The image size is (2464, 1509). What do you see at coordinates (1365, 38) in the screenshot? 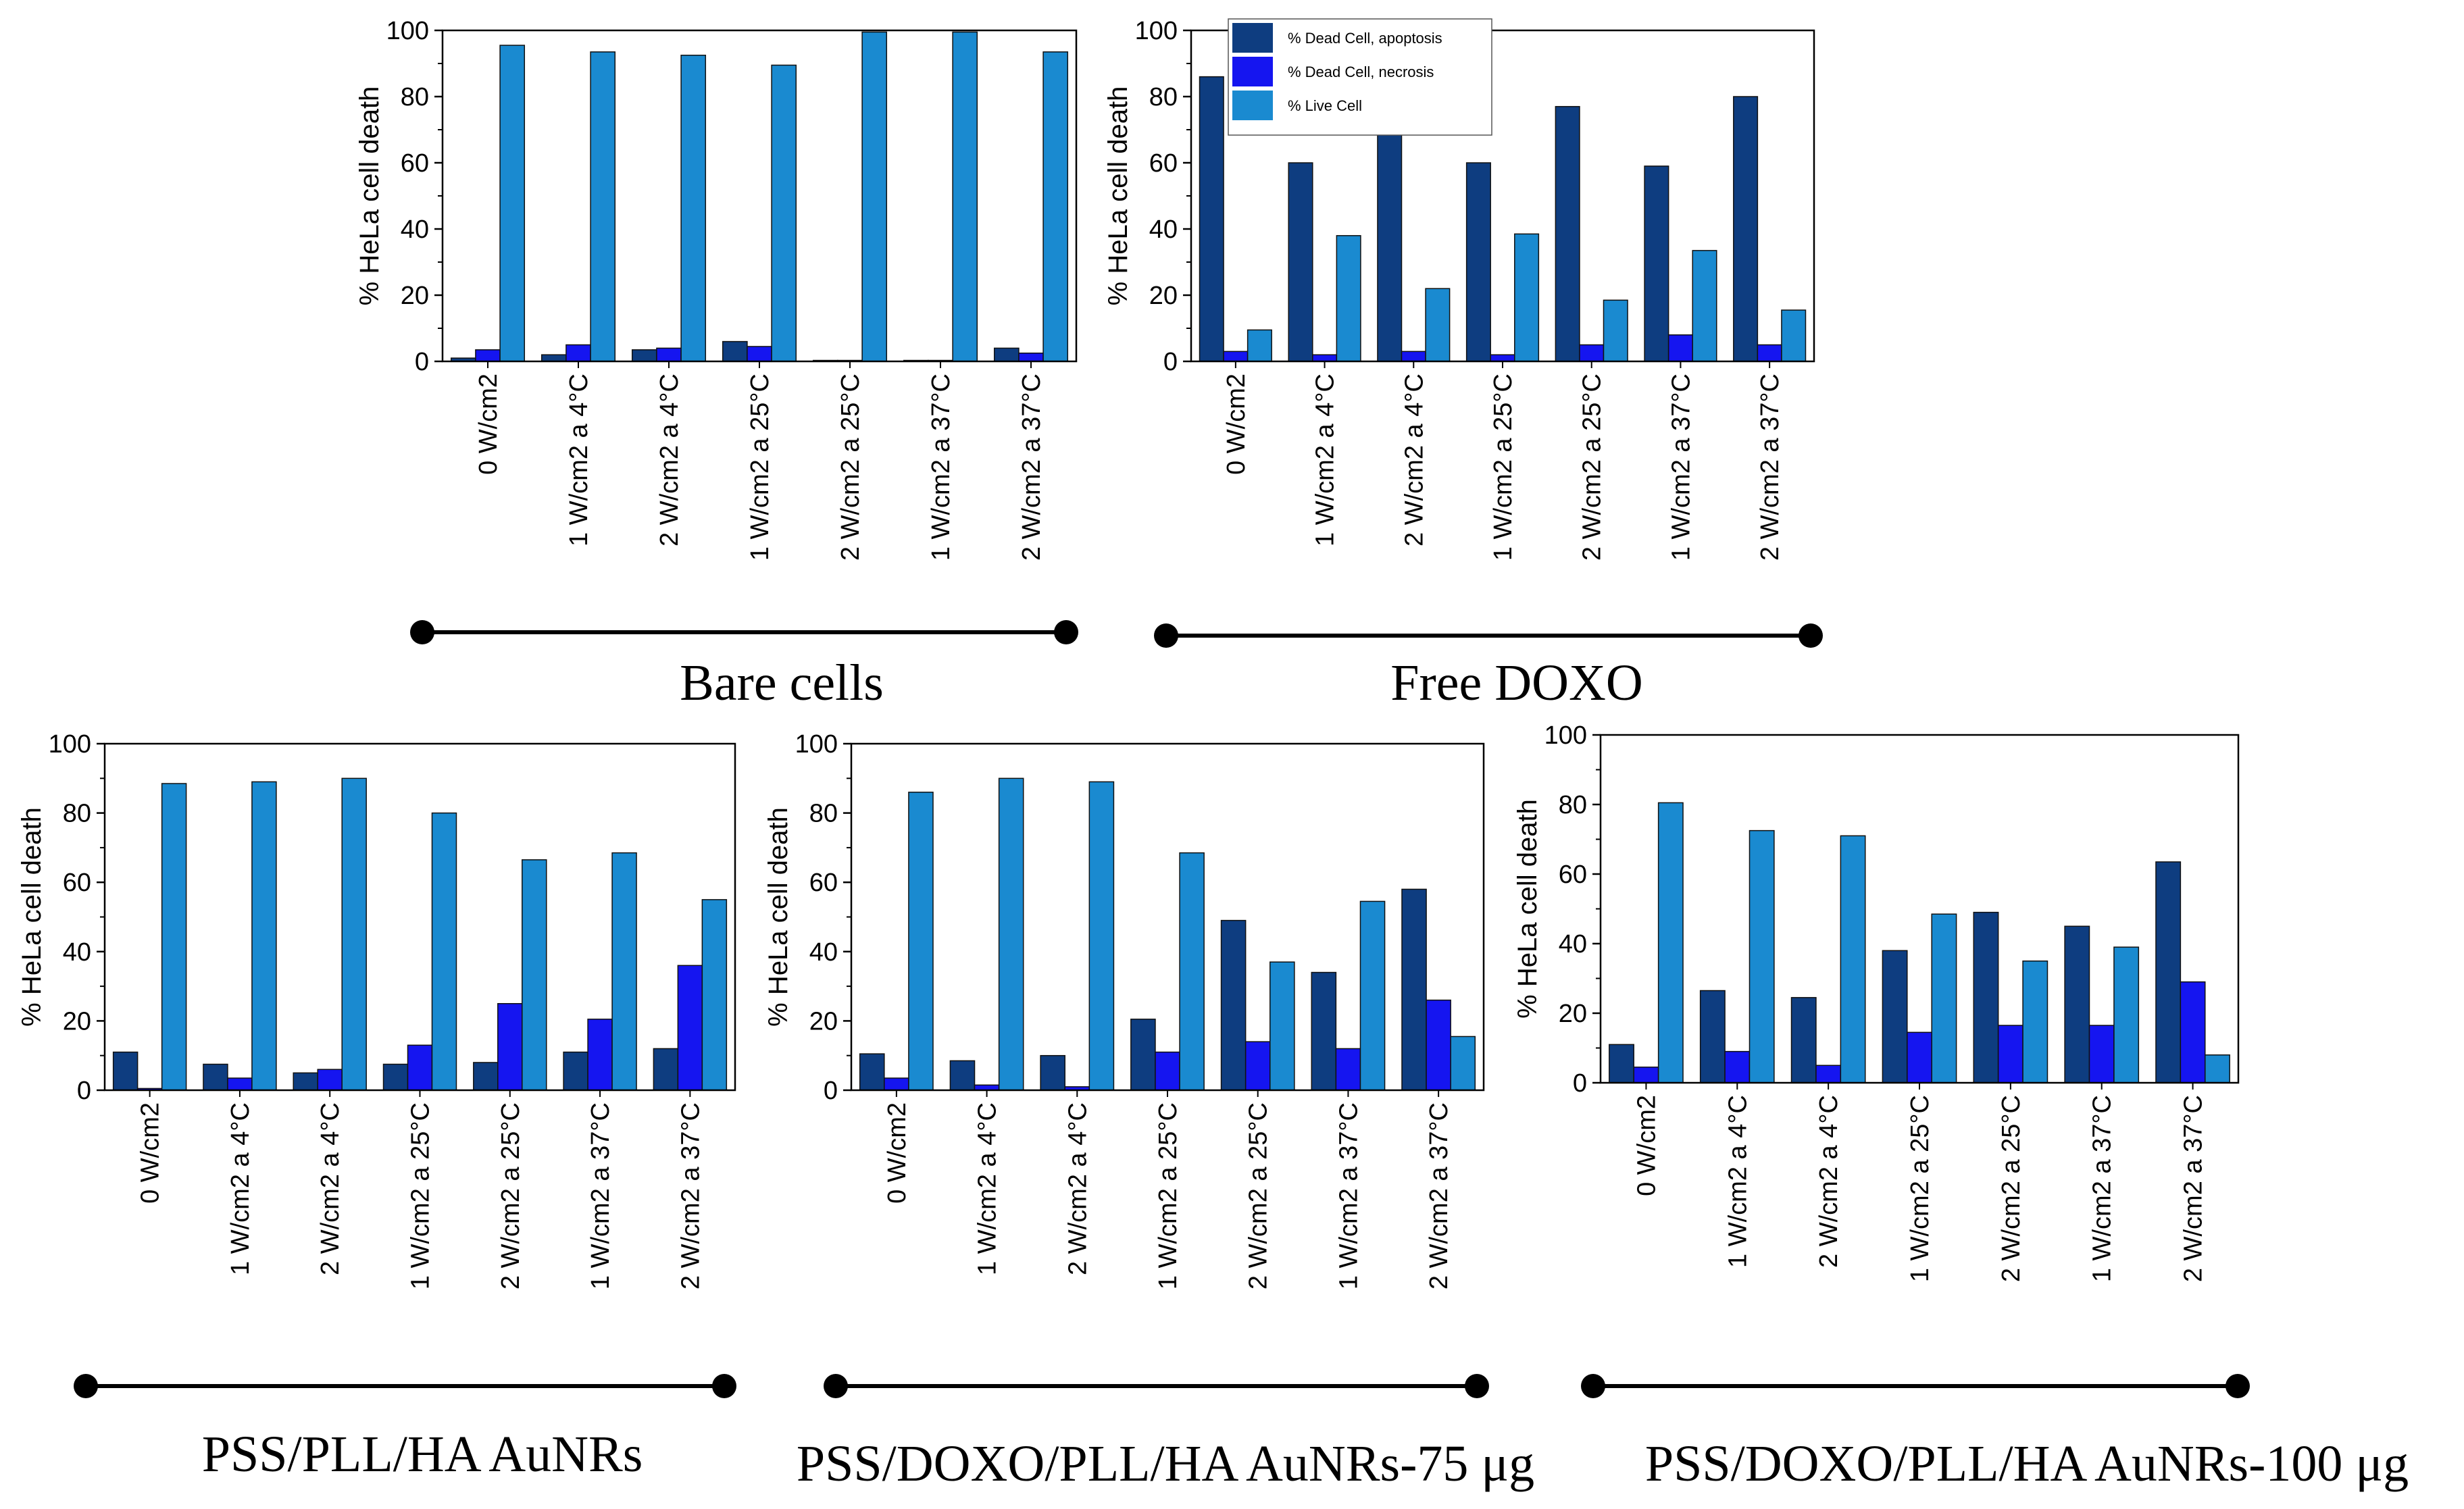
I see `legend-label-apoptosis: % Dead Cell, apoptosis` at bounding box center [1365, 38].